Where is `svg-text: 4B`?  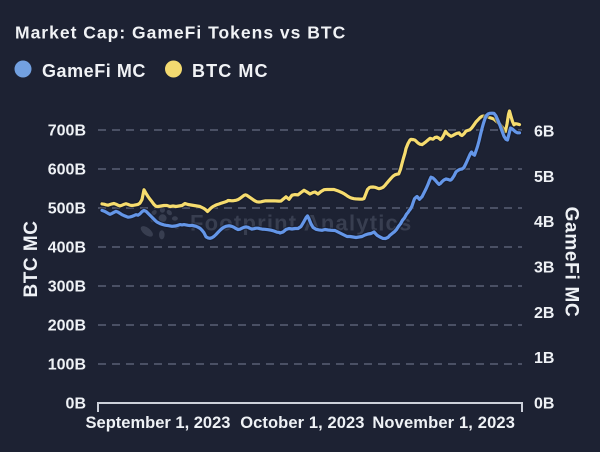
svg-text: 4B is located at coordinates (544, 222).